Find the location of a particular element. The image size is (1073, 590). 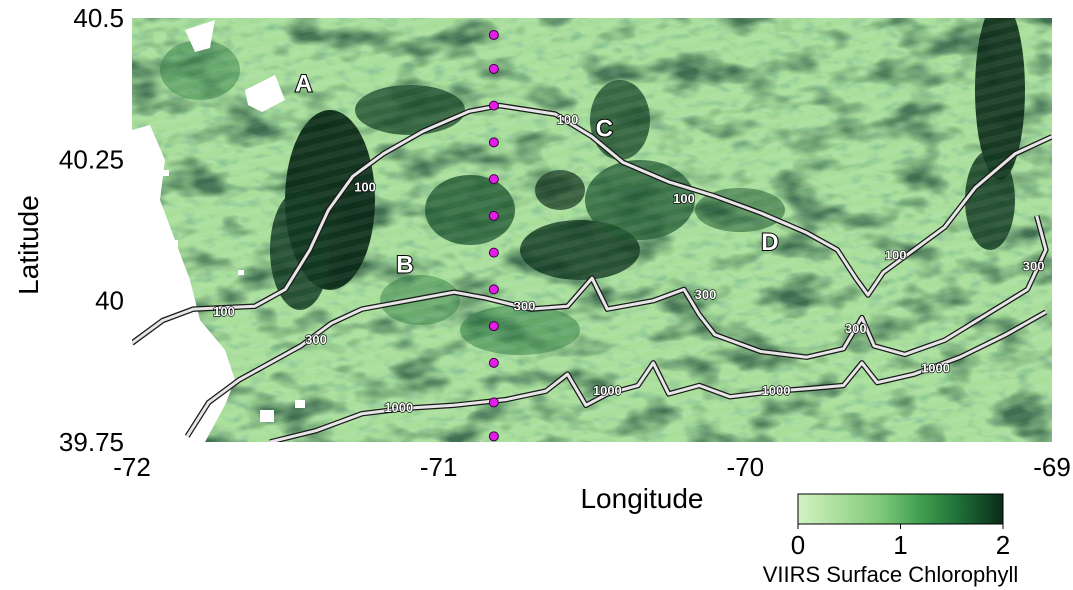

x-tick-label: -72 is located at coordinates (132, 467).